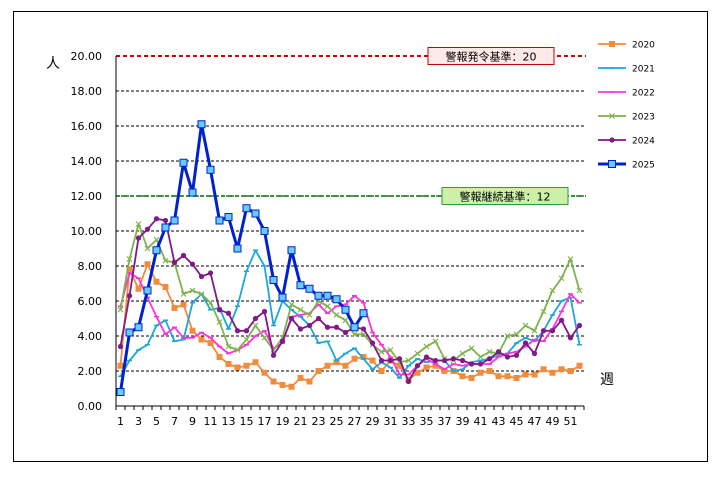 The width and height of the screenshot is (721, 485). I want to click on x-tick-label: 23, so click(319, 421).